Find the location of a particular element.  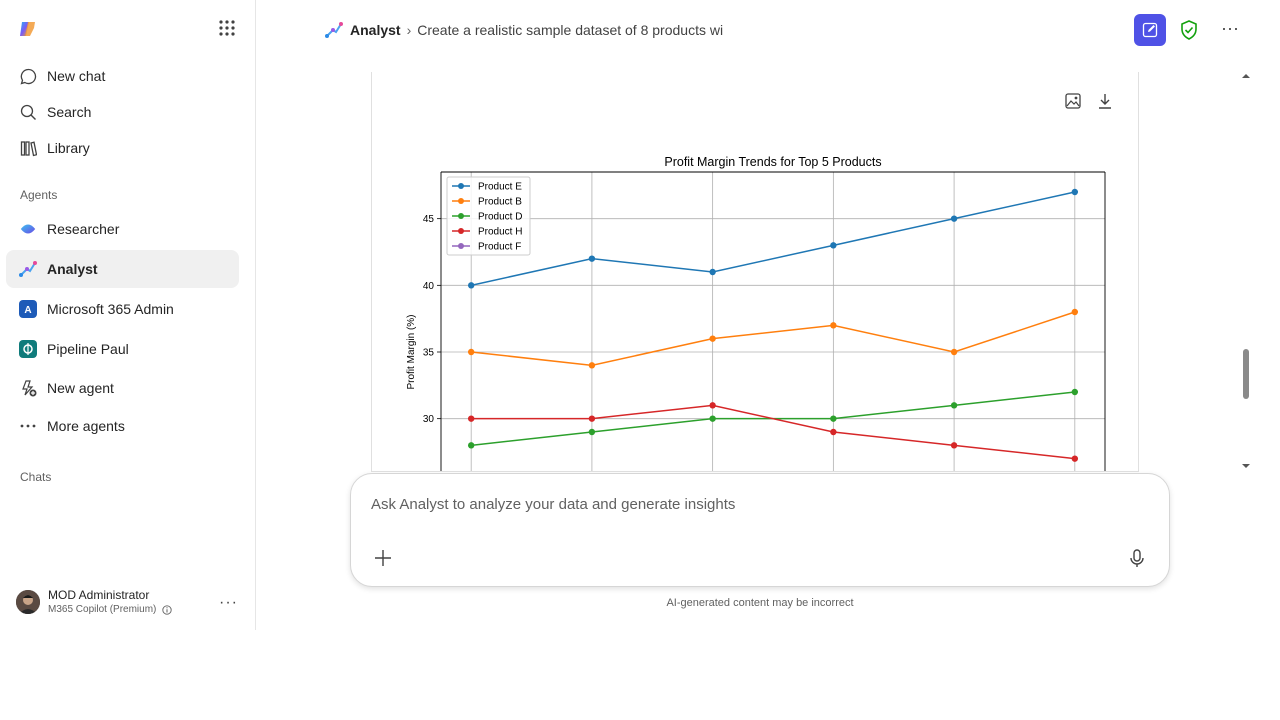

agent-item-researcher: Researcher is located at coordinates (122, 229).